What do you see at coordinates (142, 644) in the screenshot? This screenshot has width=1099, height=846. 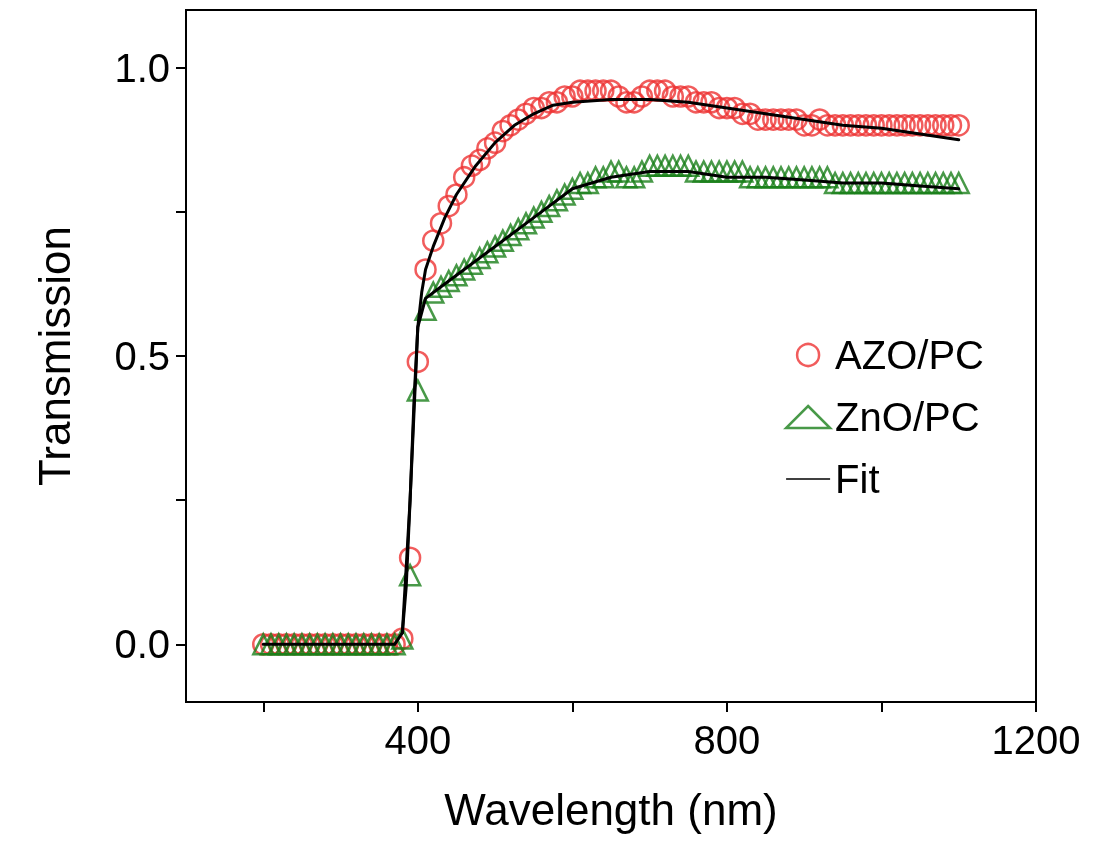 I see `y-tick-label: 0.0` at bounding box center [142, 644].